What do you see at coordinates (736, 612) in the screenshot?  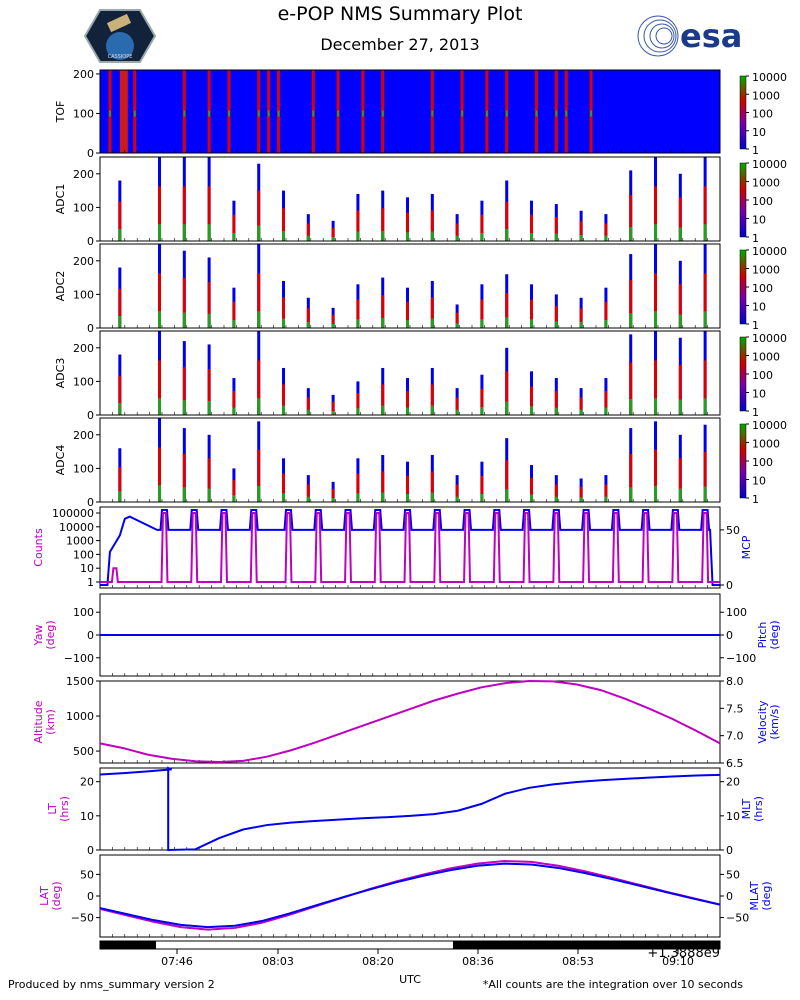 I see `pitch-tick-label: 100` at bounding box center [736, 612].